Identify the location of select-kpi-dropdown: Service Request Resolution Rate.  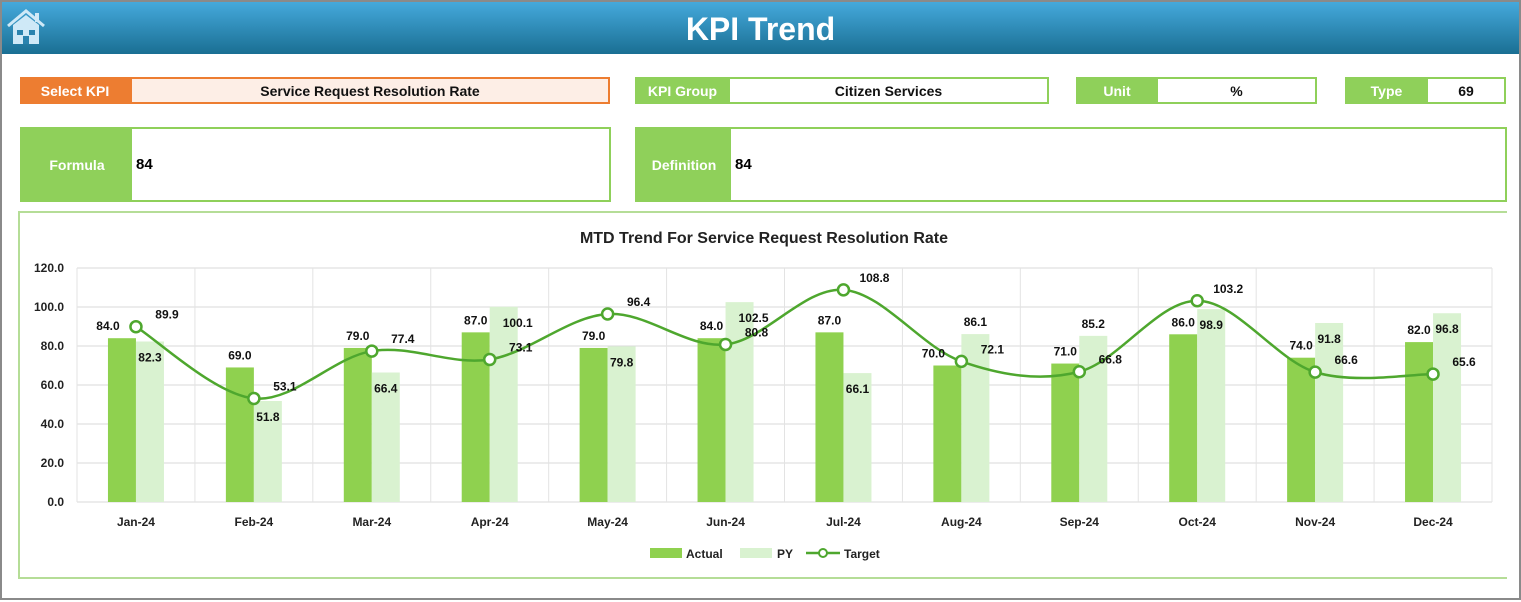
(370, 90).